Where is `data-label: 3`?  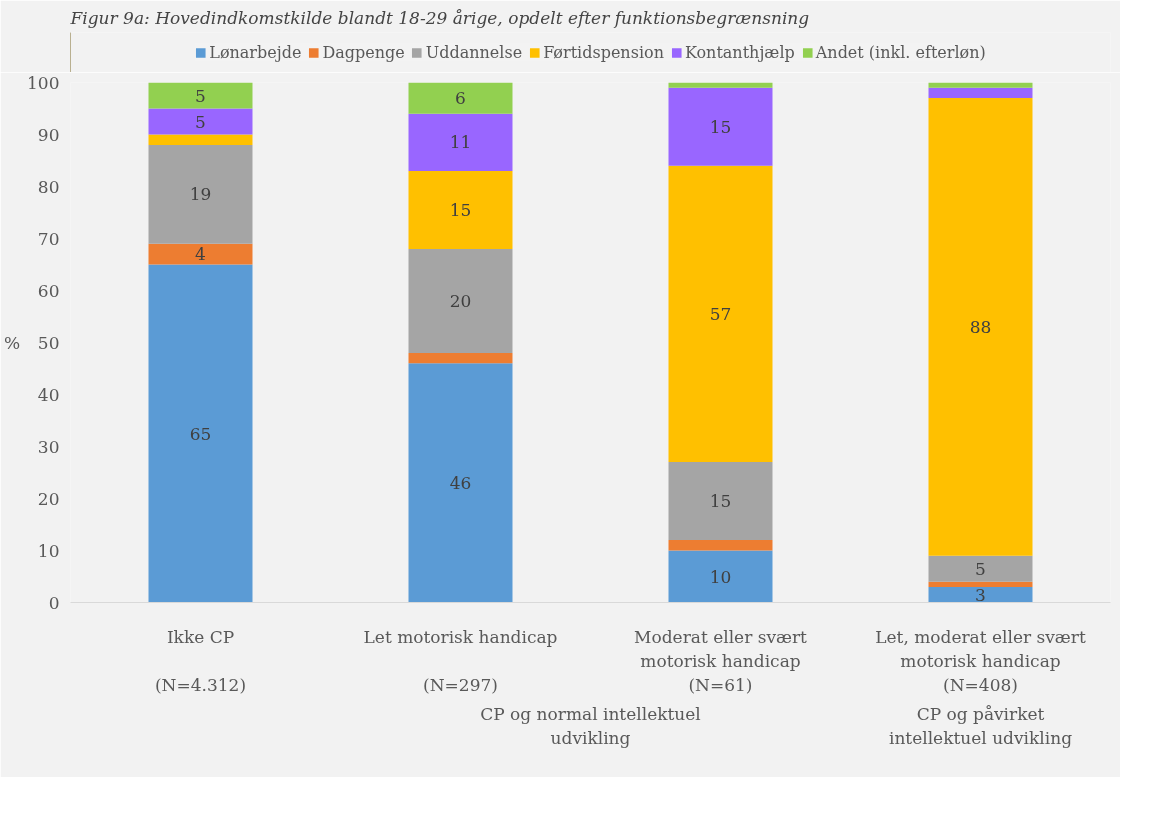 data-label: 3 is located at coordinates (980, 594).